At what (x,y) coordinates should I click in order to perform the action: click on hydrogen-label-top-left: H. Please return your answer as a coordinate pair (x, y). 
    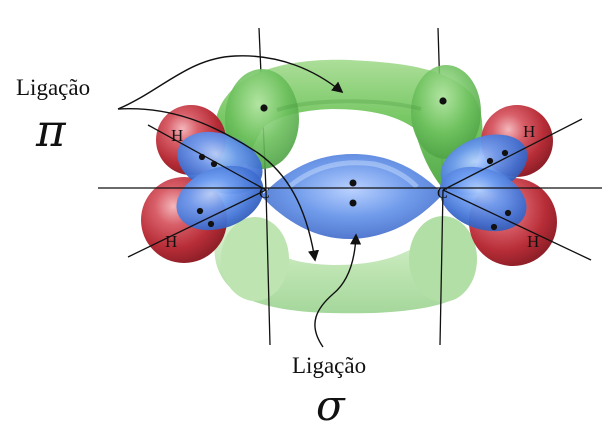
    Looking at the image, I should click on (177, 135).